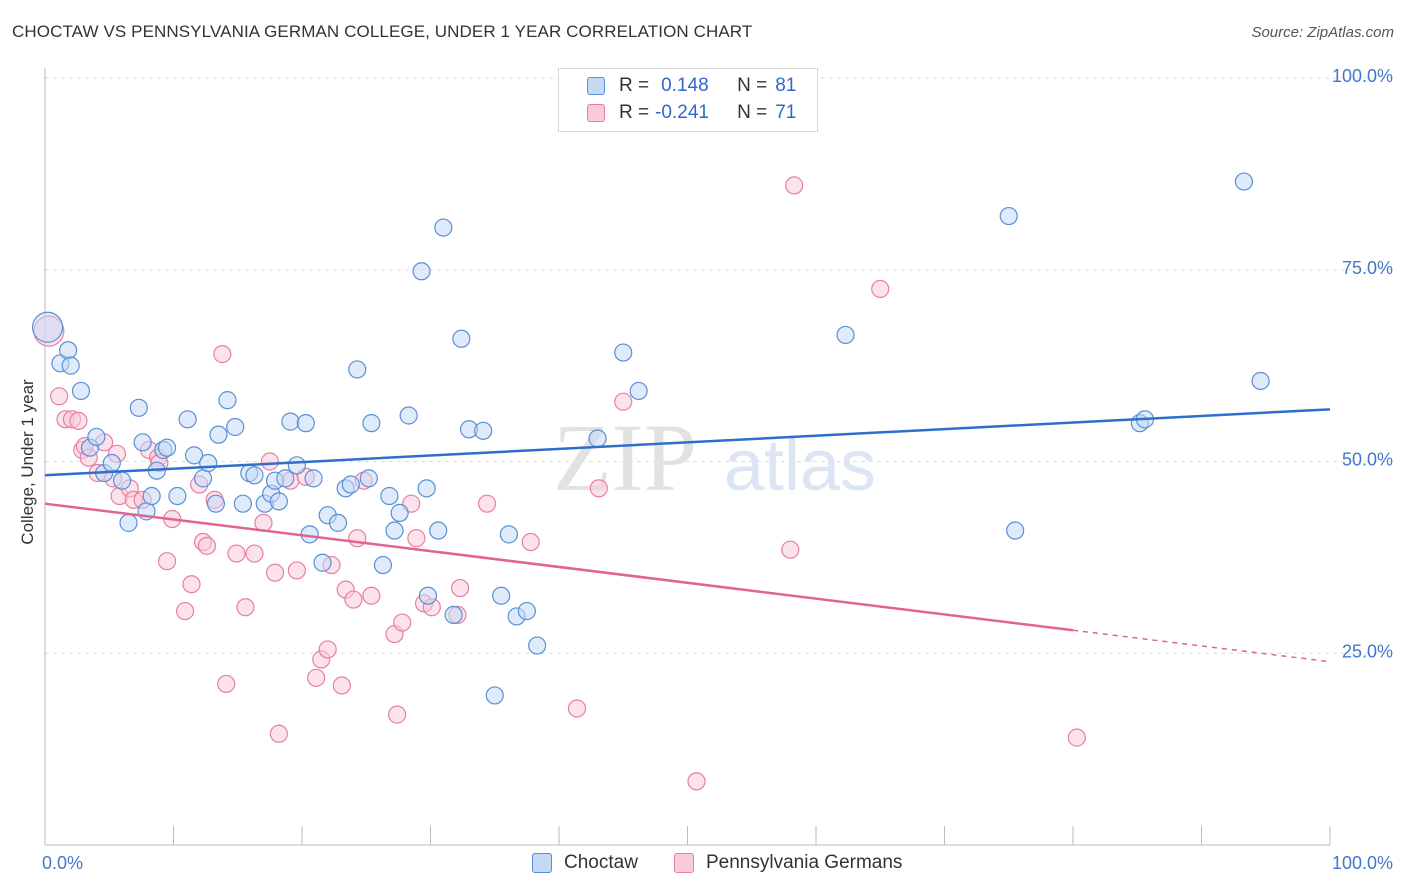  Describe the element at coordinates (1367, 460) in the screenshot. I see `y-tick-label: 50.0%` at that location.